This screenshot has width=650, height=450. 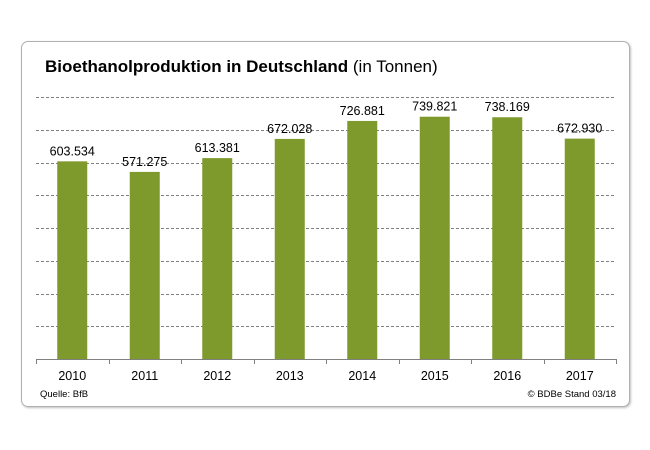 What do you see at coordinates (72, 260) in the screenshot?
I see `bar-2010` at bounding box center [72, 260].